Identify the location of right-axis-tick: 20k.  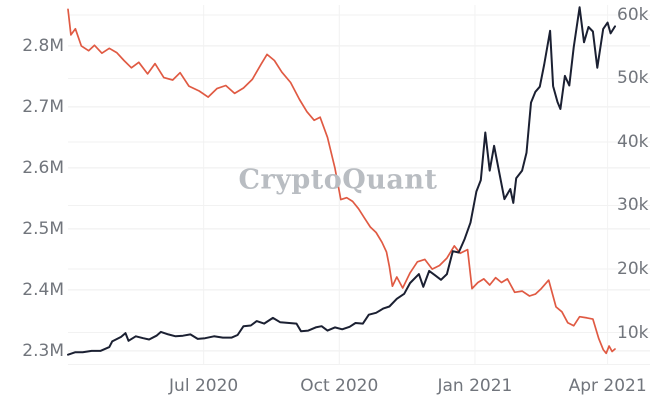
(633, 268).